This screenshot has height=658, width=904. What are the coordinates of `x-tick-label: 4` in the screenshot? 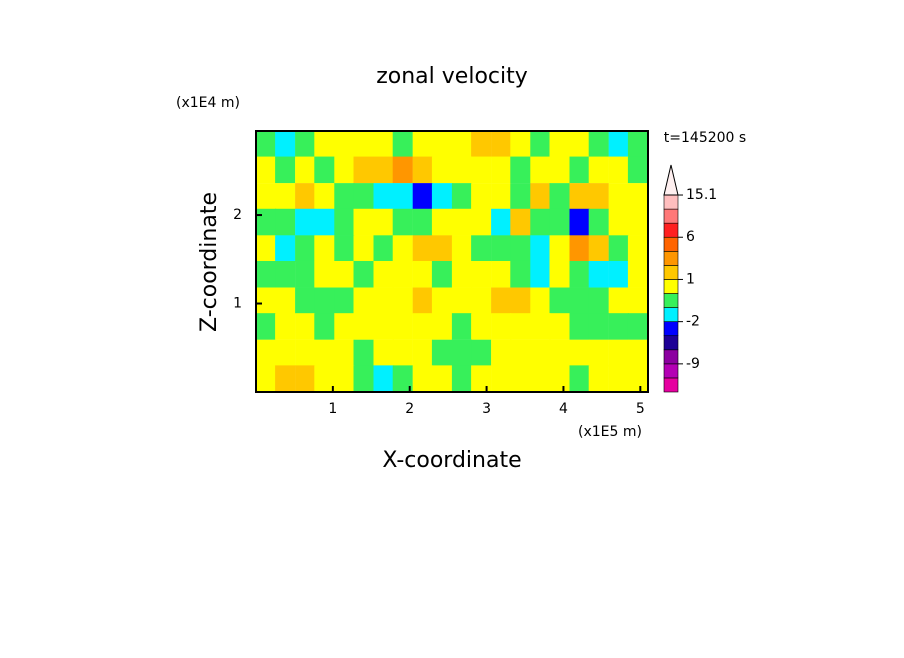 It's located at (563, 409).